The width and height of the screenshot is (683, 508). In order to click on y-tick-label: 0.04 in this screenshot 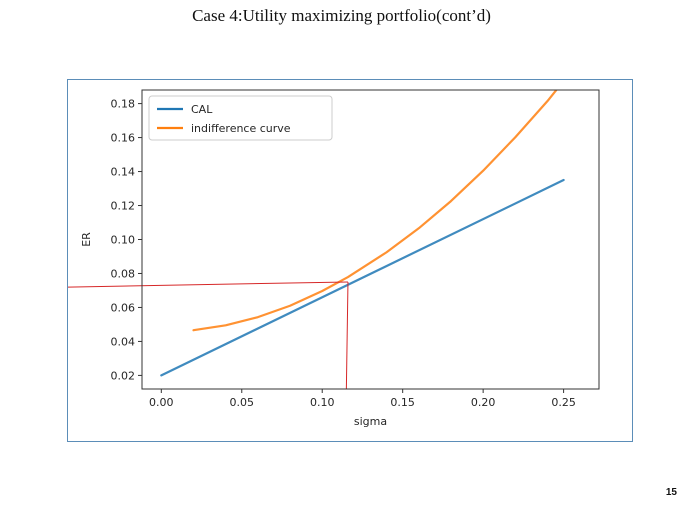, I will do `click(123, 341)`.